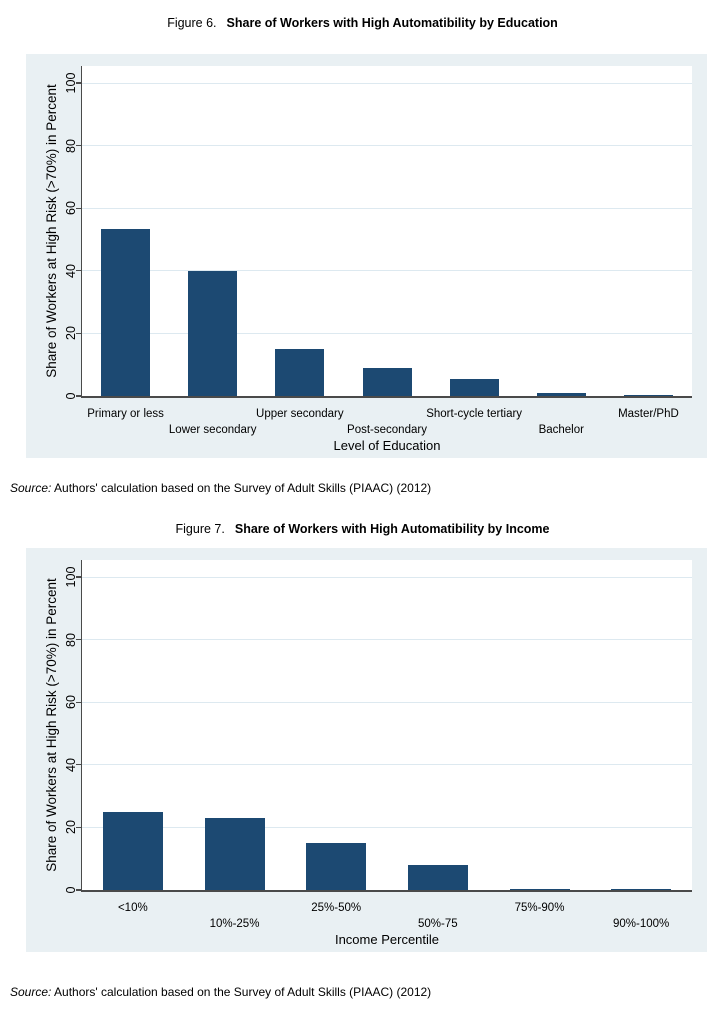 Image resolution: width=725 pixels, height=1024 pixels. What do you see at coordinates (336, 908) in the screenshot?
I see `x-category-label: 25%-50%` at bounding box center [336, 908].